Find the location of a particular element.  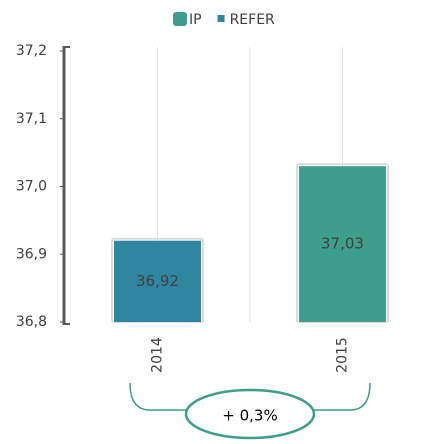

data-label: 36,92 is located at coordinates (157, 281).